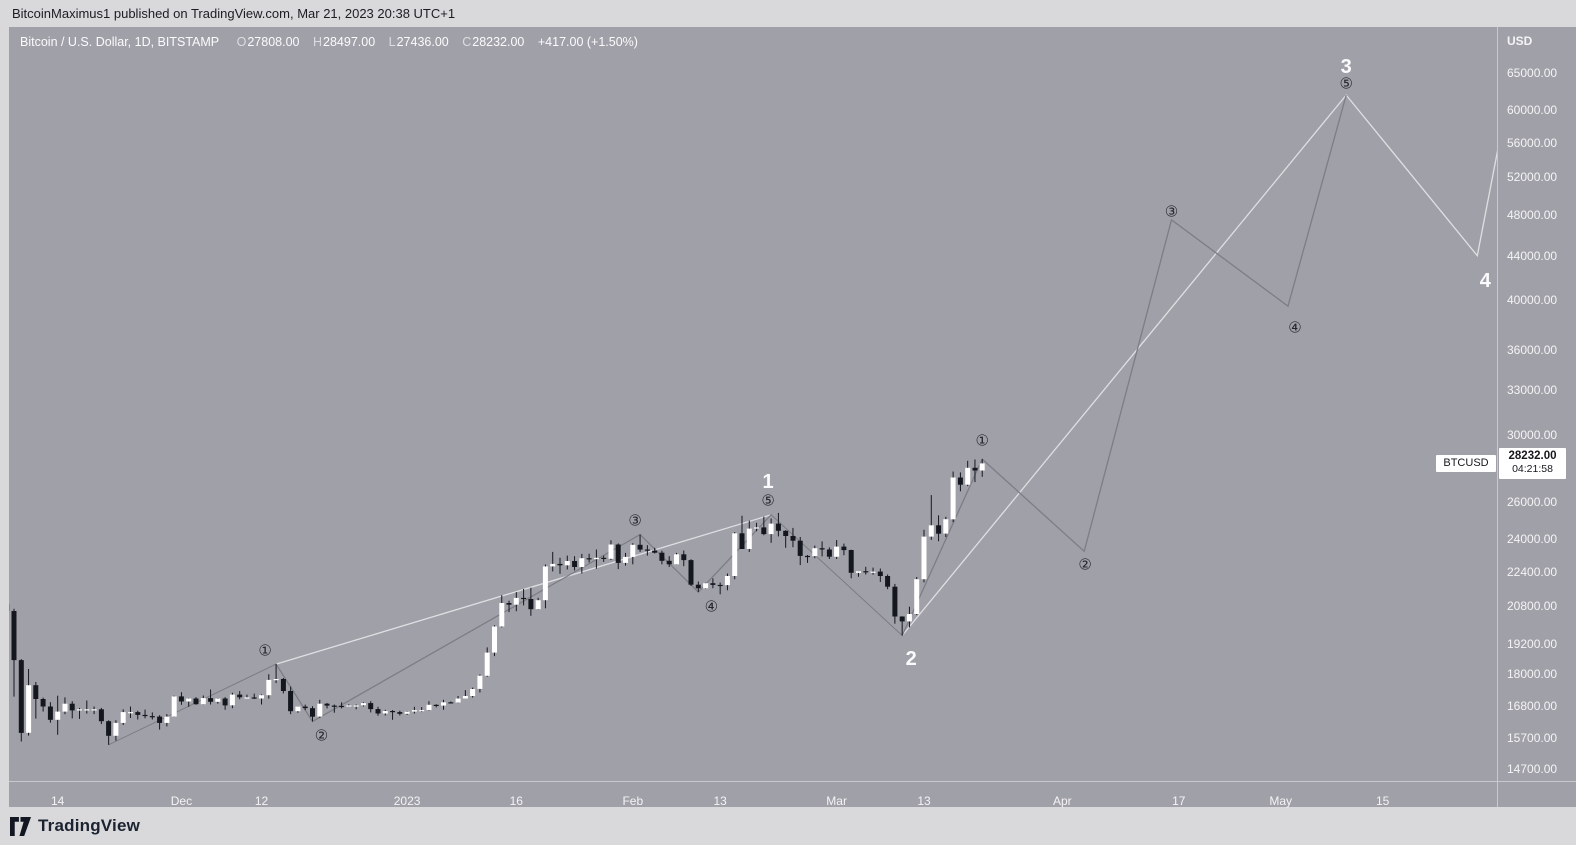 This screenshot has height=845, width=1576. I want to click on ohlc-change-value: +417.00 (+1.50%), so click(587, 42).